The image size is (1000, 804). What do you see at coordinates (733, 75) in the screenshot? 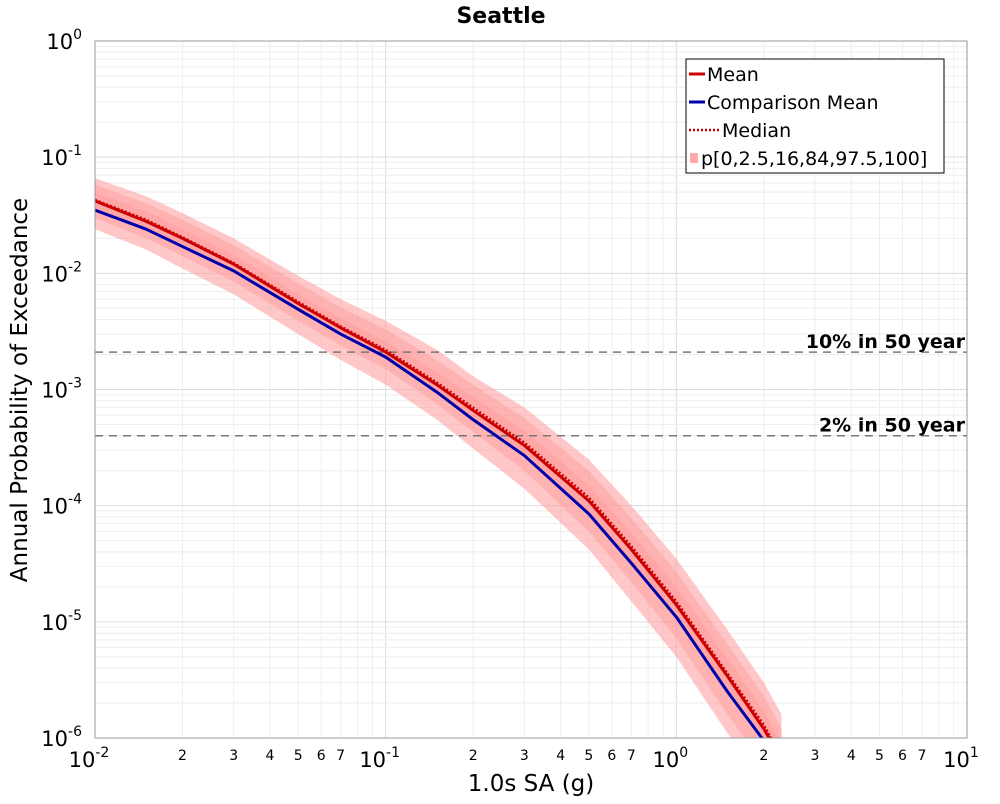
I see `legend-label: Mean` at bounding box center [733, 75].